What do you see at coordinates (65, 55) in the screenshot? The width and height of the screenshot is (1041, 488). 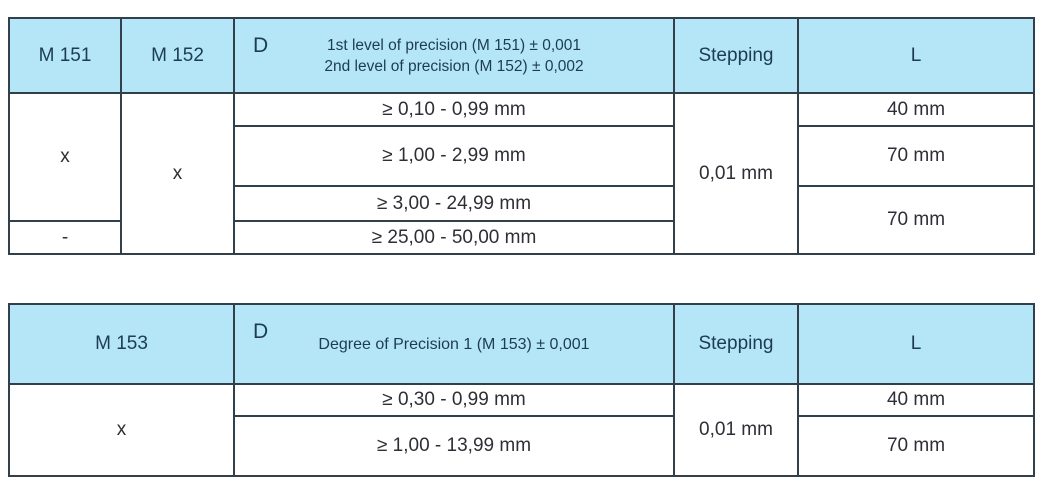 I see `header-cell-m151: M 151` at bounding box center [65, 55].